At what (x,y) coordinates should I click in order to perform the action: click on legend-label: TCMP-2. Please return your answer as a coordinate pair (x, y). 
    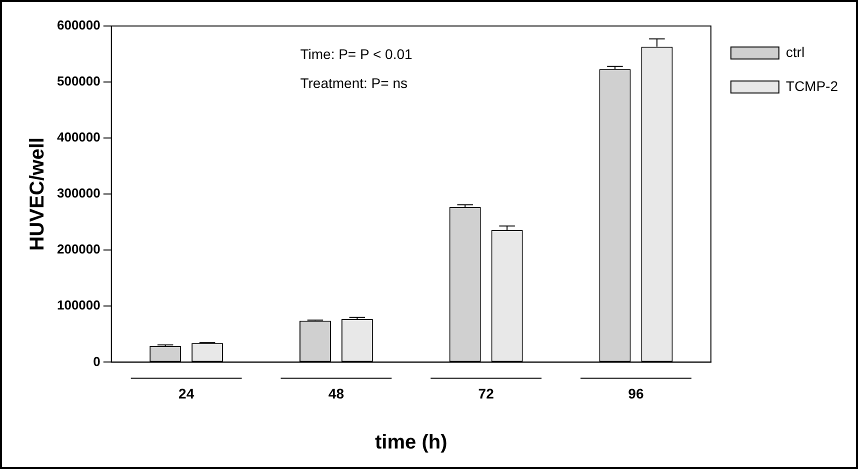
    Looking at the image, I should click on (812, 86).